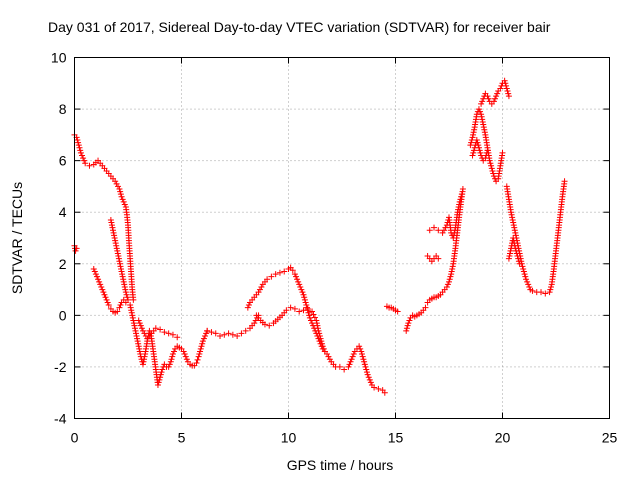 This screenshot has height=480, width=640. I want to click on series-plateau, so click(233, 325).